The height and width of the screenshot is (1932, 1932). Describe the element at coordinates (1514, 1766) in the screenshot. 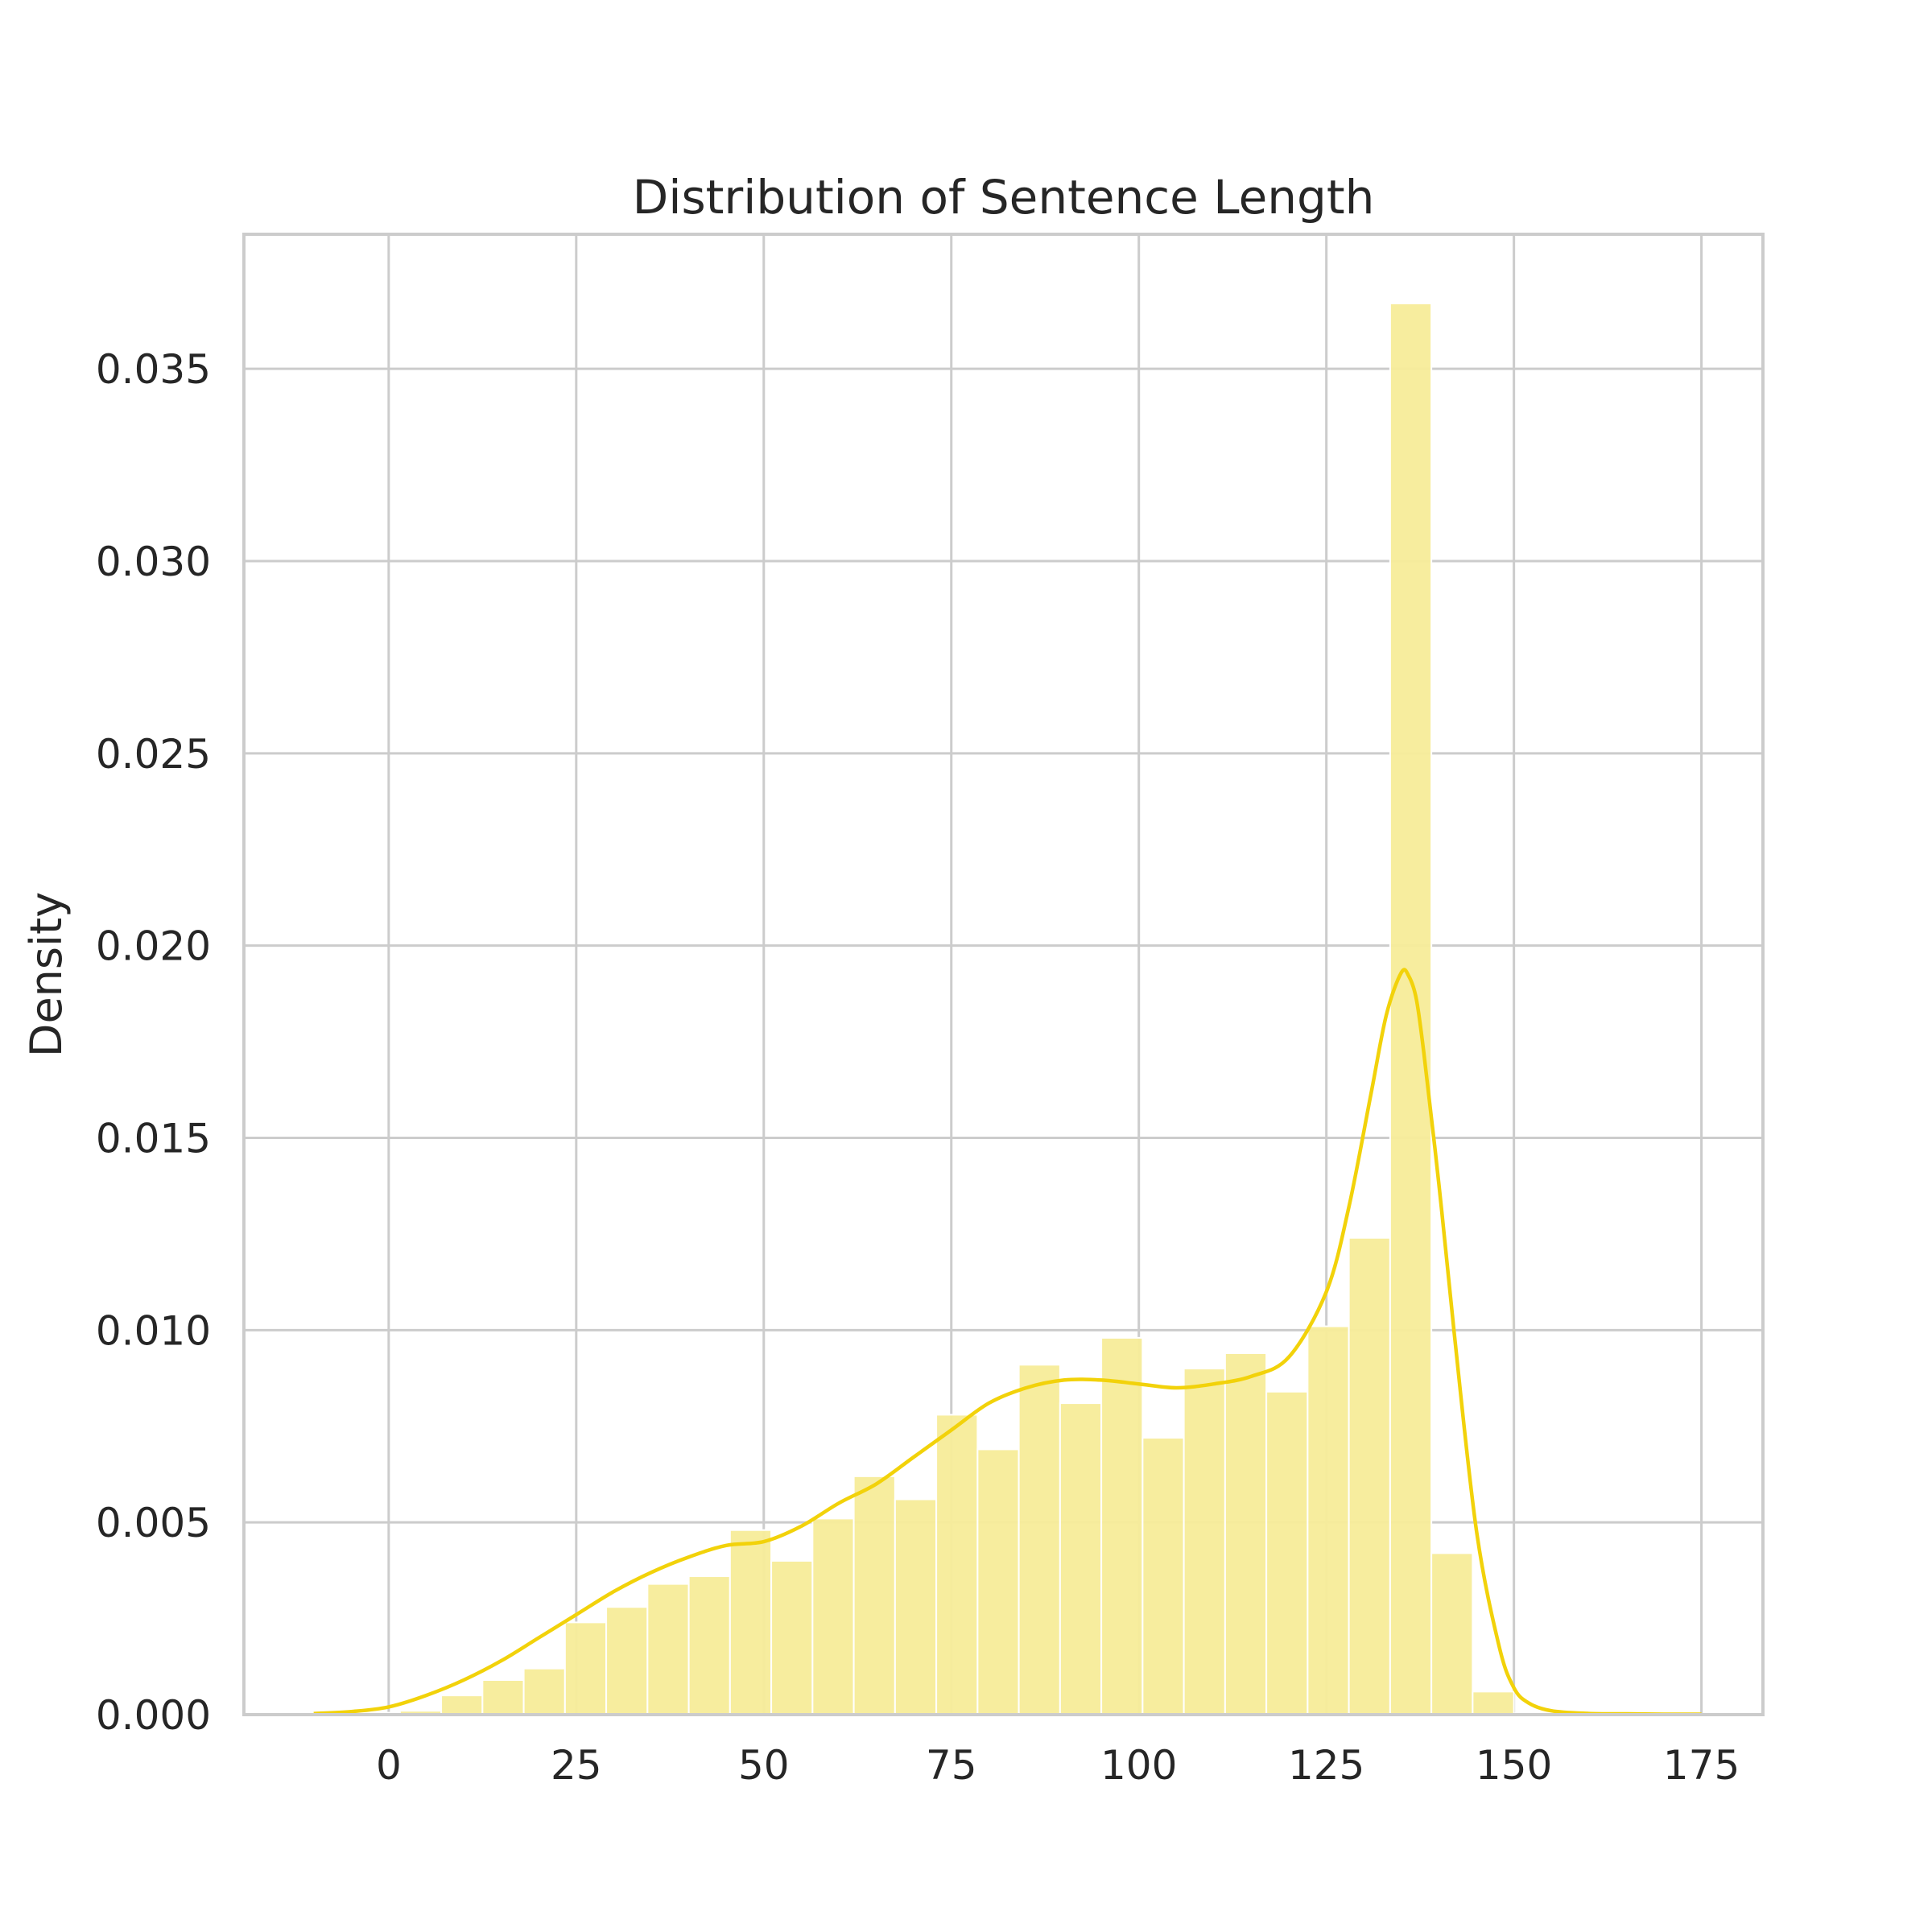

I see `x-tick-label: 150` at that location.